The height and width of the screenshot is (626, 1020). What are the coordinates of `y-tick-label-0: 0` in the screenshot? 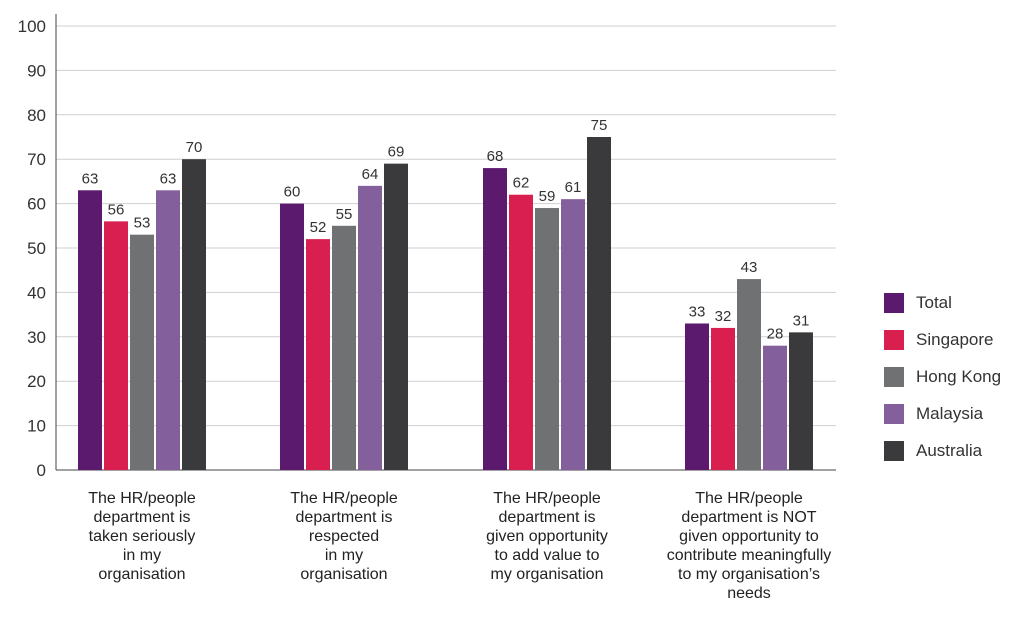 It's located at (41, 470).